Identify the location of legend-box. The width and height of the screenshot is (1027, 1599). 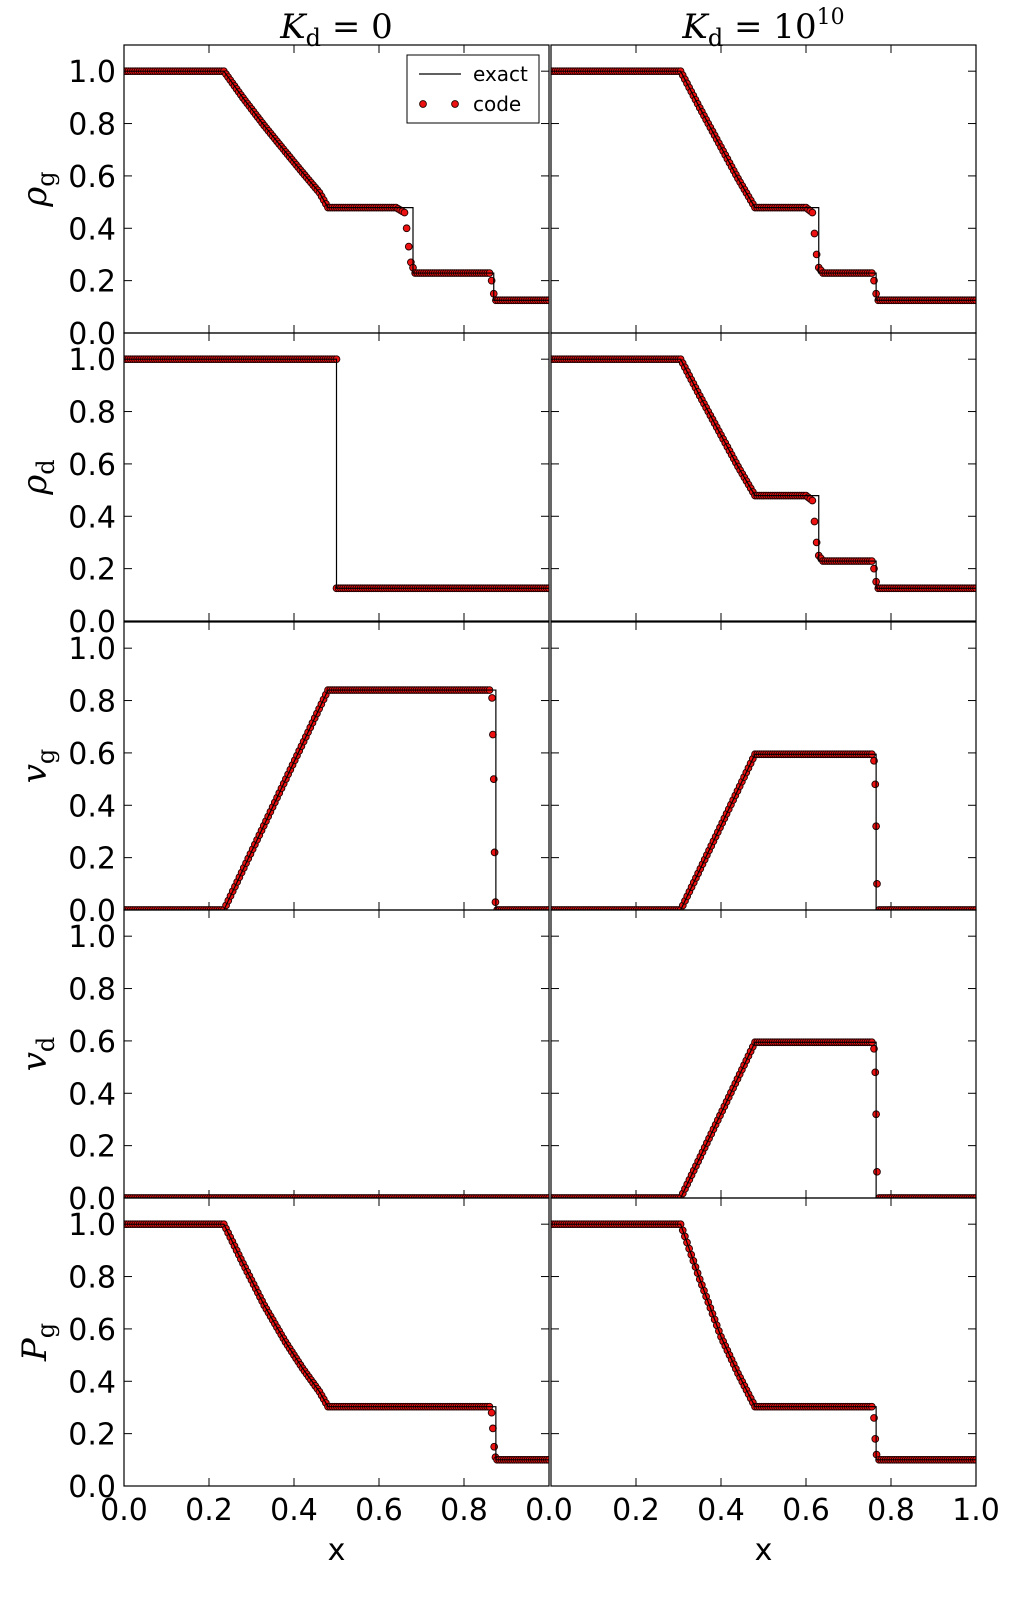
(473, 89).